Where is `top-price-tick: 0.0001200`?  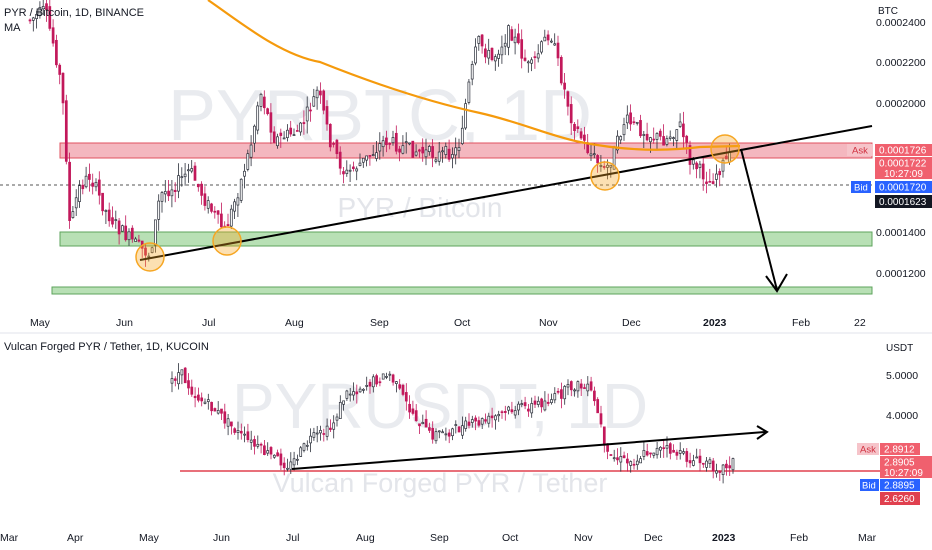
top-price-tick: 0.0001200 is located at coordinates (901, 274).